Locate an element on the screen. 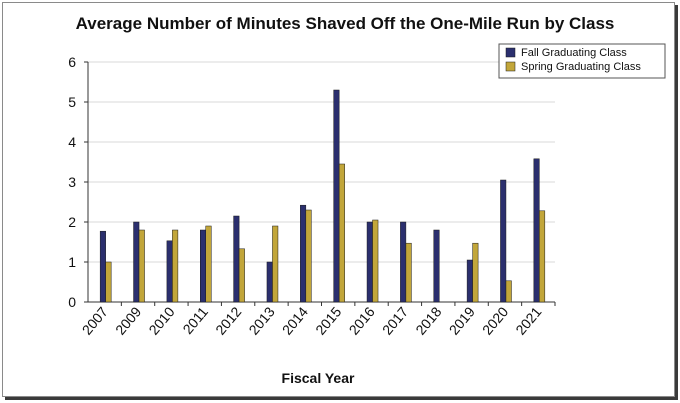 Image resolution: width=680 pixels, height=403 pixels. legend-box is located at coordinates (582, 61).